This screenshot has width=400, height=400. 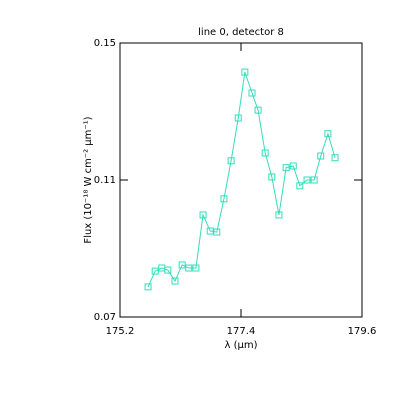 What do you see at coordinates (241, 331) in the screenshot?
I see `x-tick-label: 177.4` at bounding box center [241, 331].